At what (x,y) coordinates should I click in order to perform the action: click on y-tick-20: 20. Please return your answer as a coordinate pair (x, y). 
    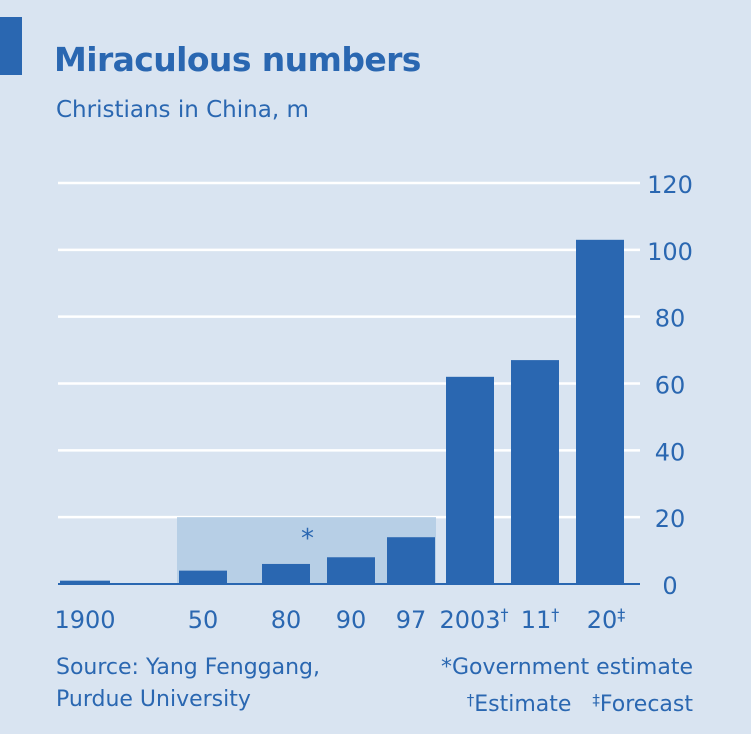
    Looking at the image, I should click on (670, 519).